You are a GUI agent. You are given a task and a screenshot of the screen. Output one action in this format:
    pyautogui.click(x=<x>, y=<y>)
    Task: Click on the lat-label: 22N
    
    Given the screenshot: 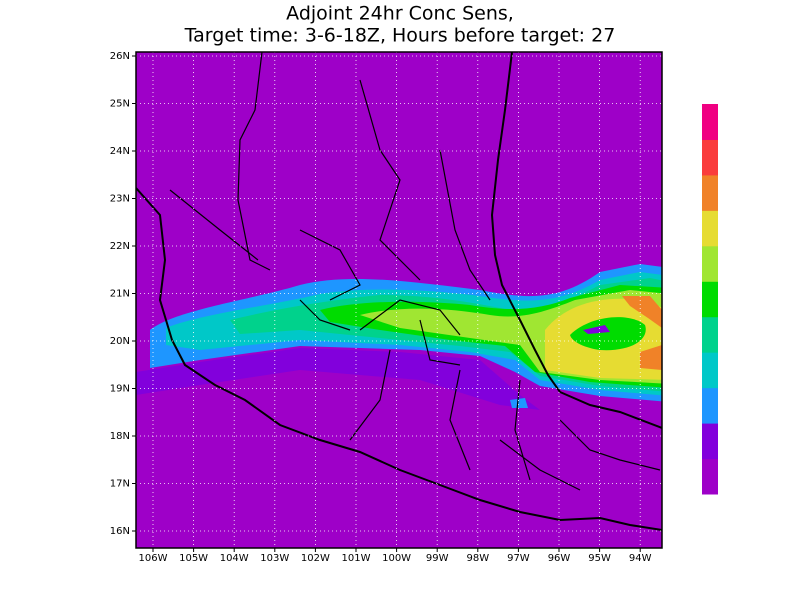 What is the action you would take?
    pyautogui.click(x=120, y=246)
    